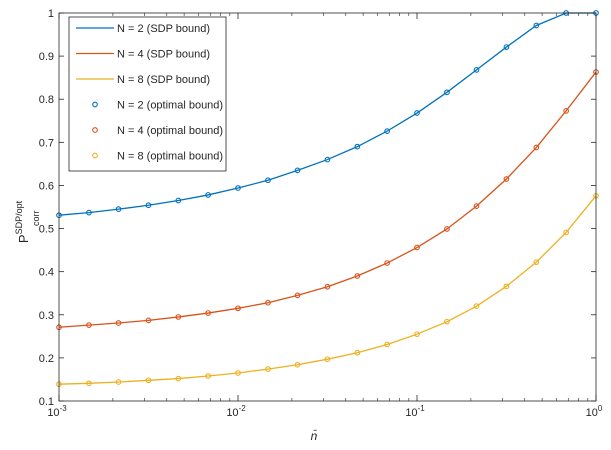 The height and width of the screenshot is (450, 611). Describe the element at coordinates (46, 143) in the screenshot. I see `y-tick-label: 0.7` at that location.